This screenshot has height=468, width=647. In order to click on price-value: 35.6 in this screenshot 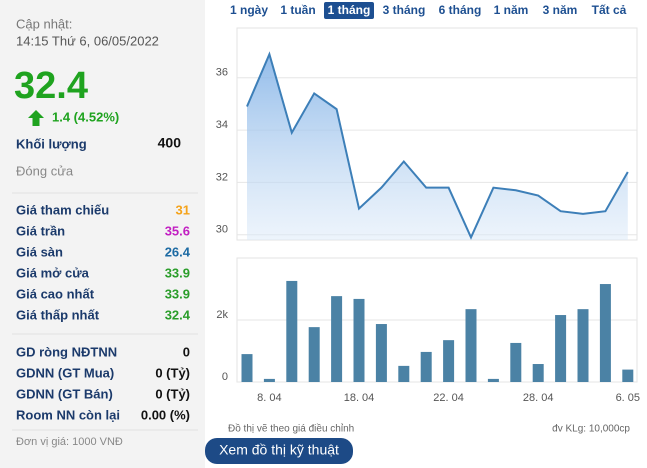, I will do `click(177, 230)`.